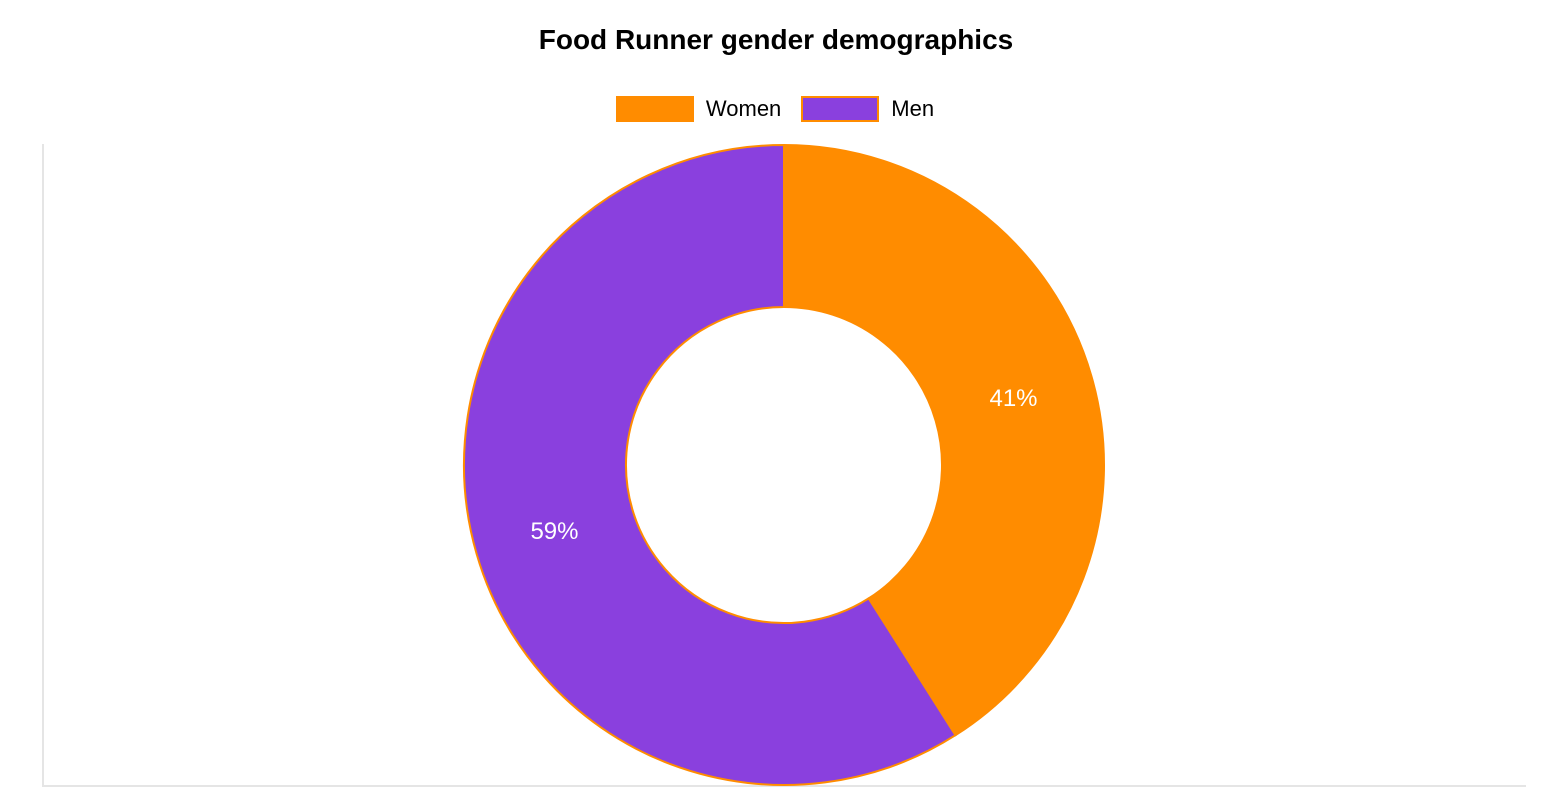 This screenshot has height=808, width=1558. Describe the element at coordinates (43, 465) in the screenshot. I see `plot-border-left` at that location.